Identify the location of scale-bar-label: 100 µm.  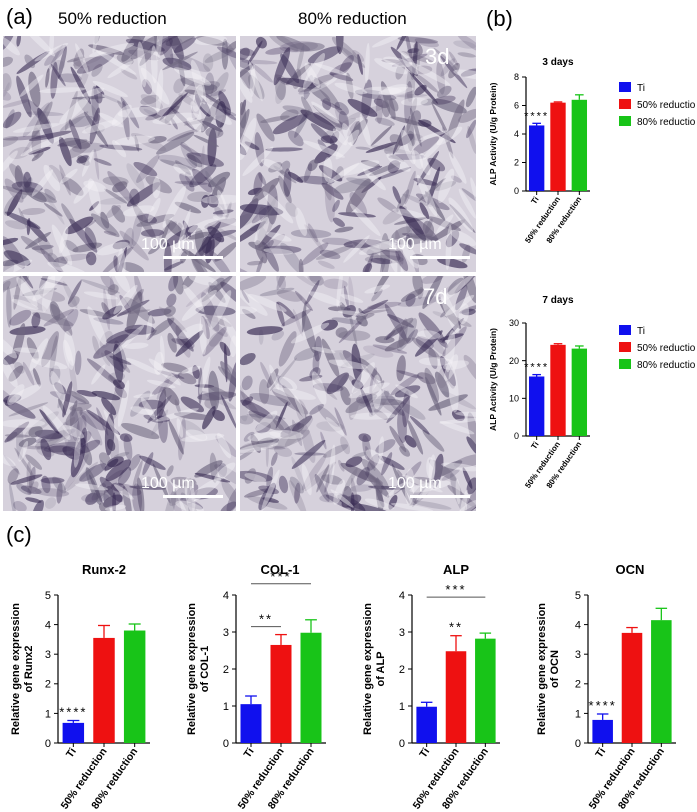
(168, 244).